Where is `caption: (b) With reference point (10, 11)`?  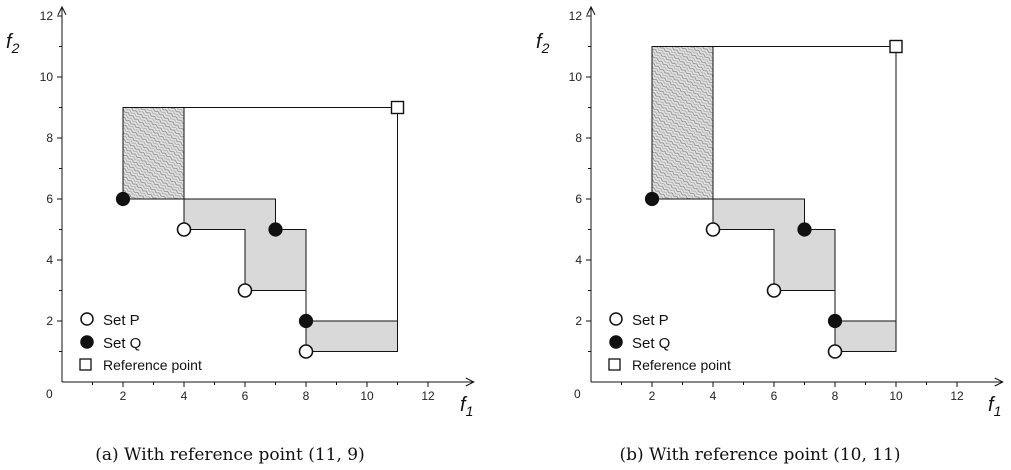
caption: (b) With reference point (10, 11) is located at coordinates (759, 455).